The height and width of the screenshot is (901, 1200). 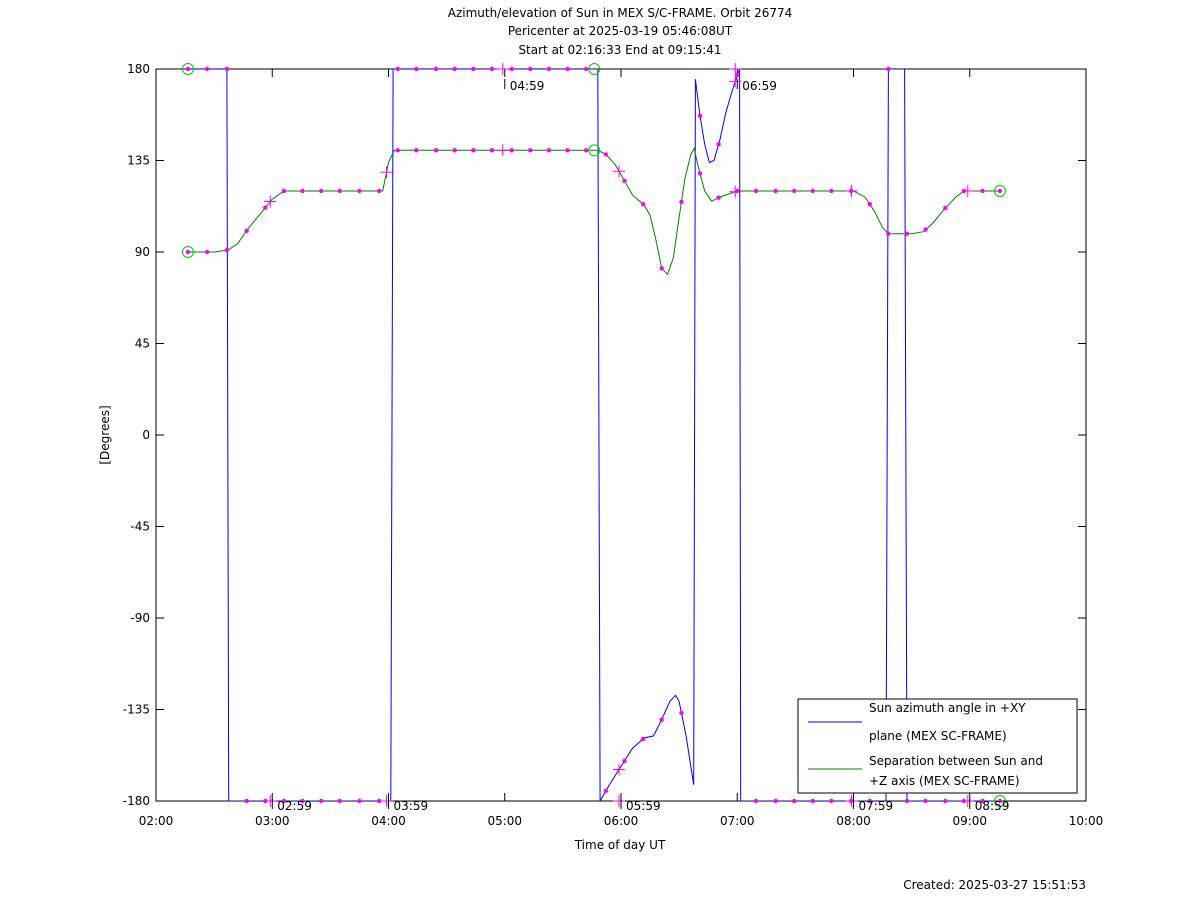 What do you see at coordinates (620, 845) in the screenshot?
I see `x-axis-label: Time of day UT` at bounding box center [620, 845].